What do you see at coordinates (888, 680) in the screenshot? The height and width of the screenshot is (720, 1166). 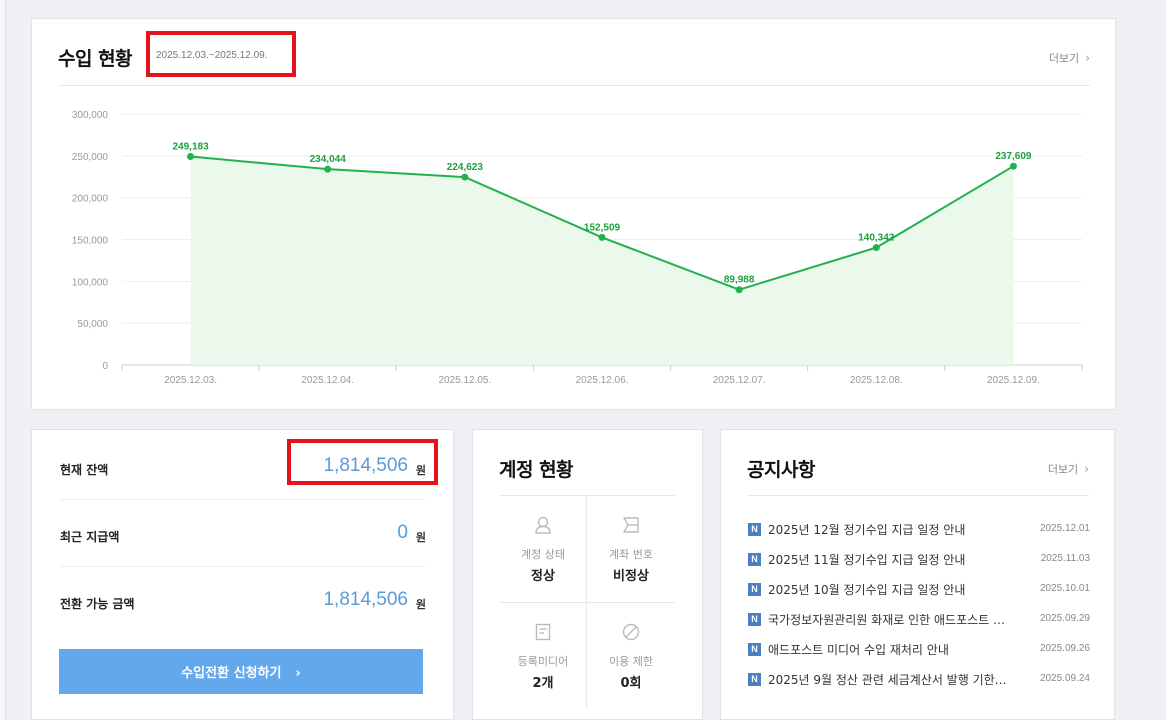 I see `notice-item-title: 2025년 9월 정산 관련 세금계산서 발행 기한 안내` at bounding box center [888, 680].